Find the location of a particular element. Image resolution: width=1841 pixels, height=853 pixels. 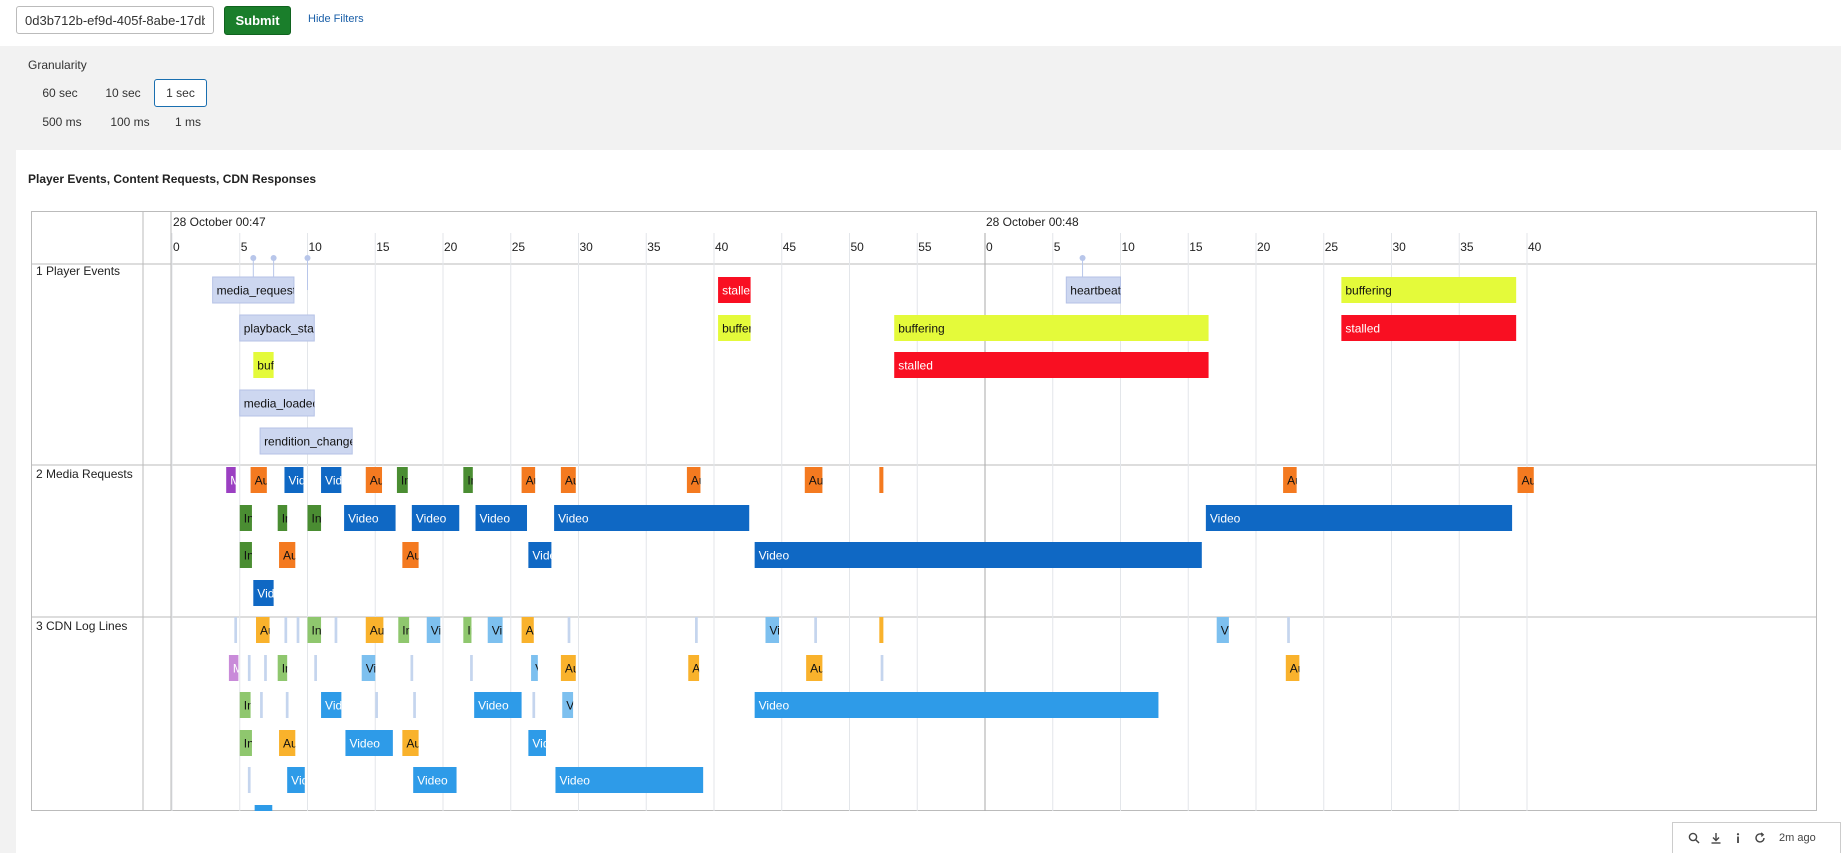

lane-label-cdn-log-lines: 3 CDN Log Lines is located at coordinates (82, 626).